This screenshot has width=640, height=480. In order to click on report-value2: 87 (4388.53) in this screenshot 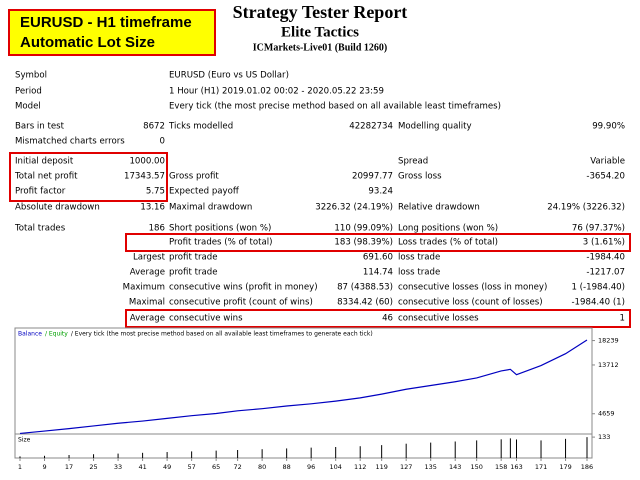, I will do `click(365, 288)`.